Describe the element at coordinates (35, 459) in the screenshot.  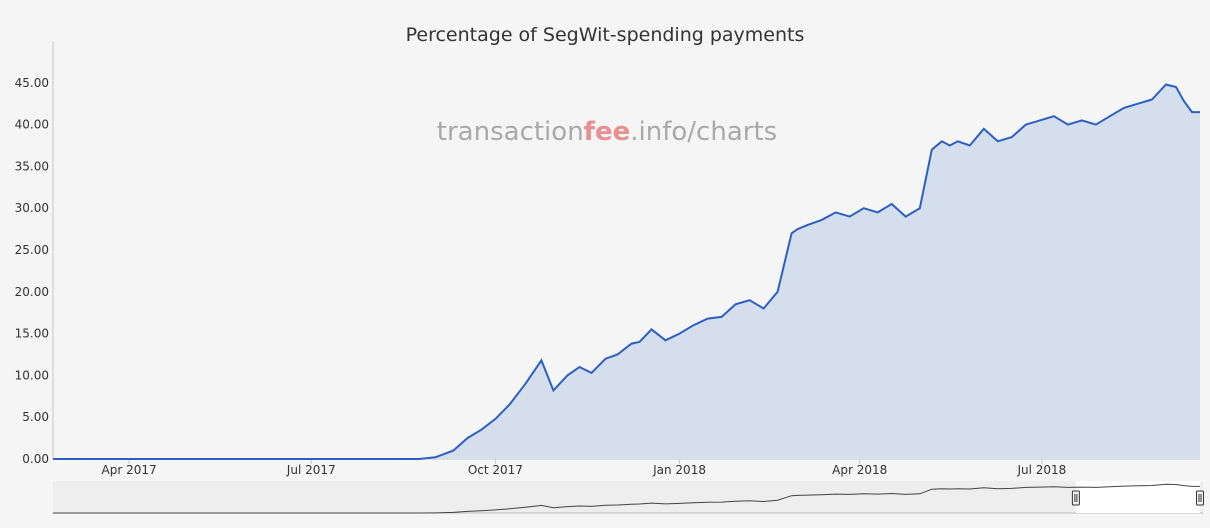
I see `y-tick-label: 0.00` at that location.